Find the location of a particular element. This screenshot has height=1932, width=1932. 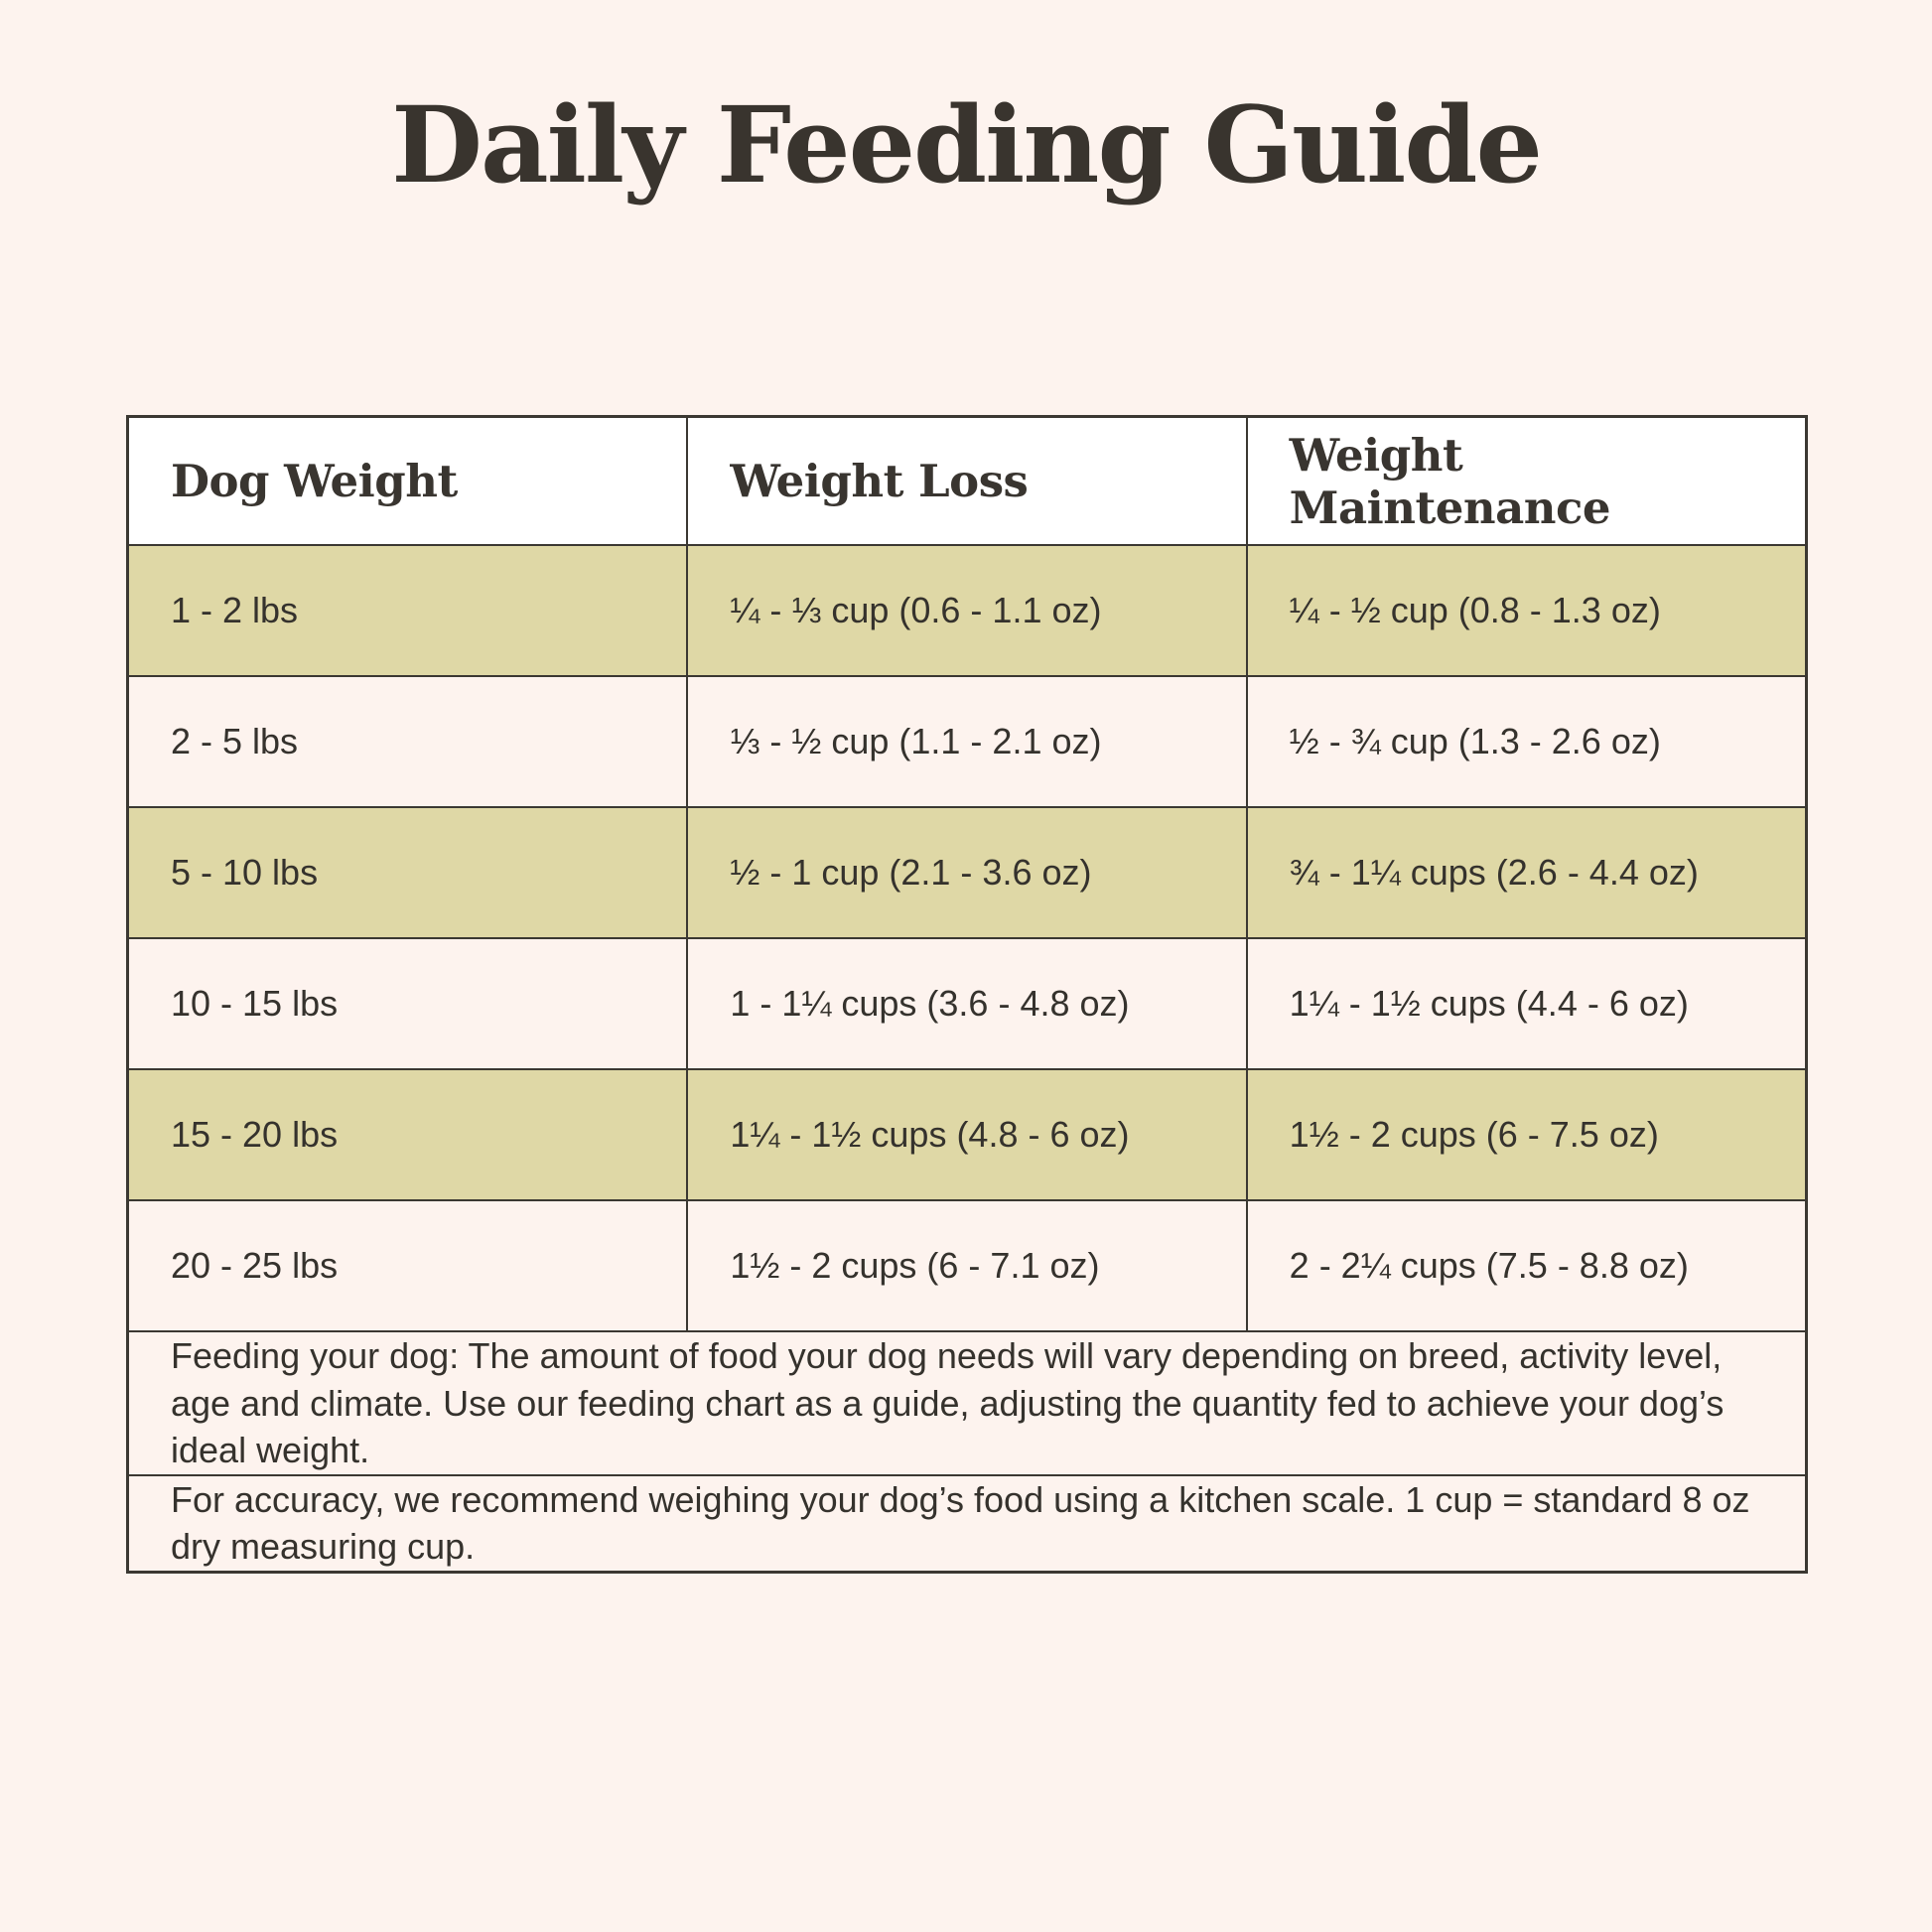

dog-weight-cell: 15 - 20 lbs is located at coordinates (407, 1135).